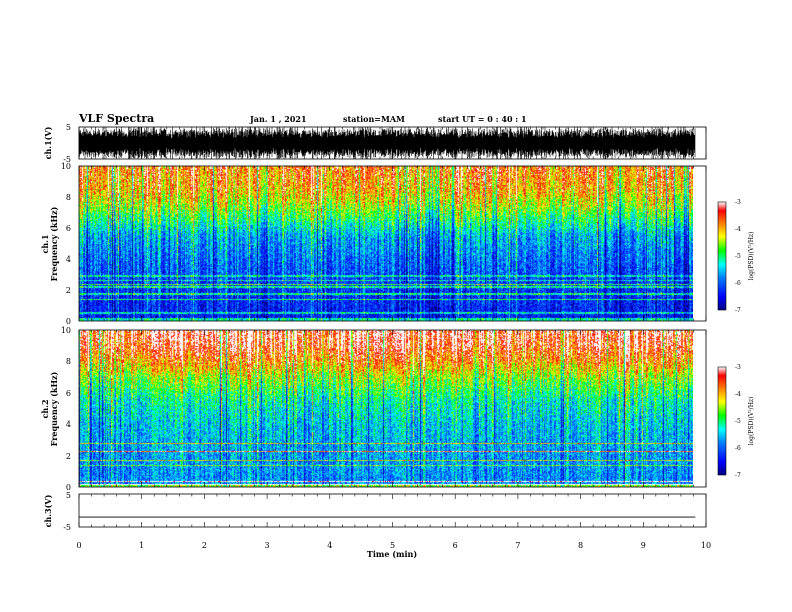 This screenshot has width=792, height=612. Describe the element at coordinates (329, 545) in the screenshot. I see `xtick-label: 4` at that location.